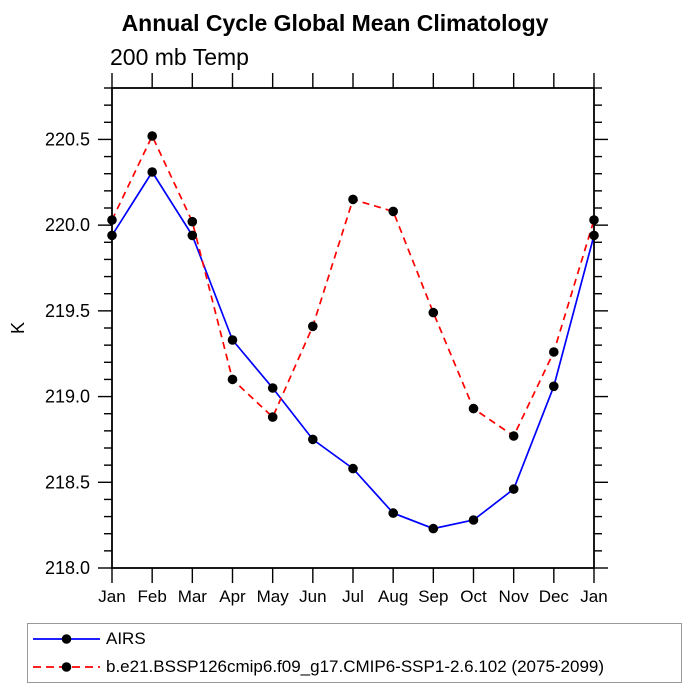 The image size is (700, 700). What do you see at coordinates (18, 328) in the screenshot?
I see `y-axis-label: K` at bounding box center [18, 328].